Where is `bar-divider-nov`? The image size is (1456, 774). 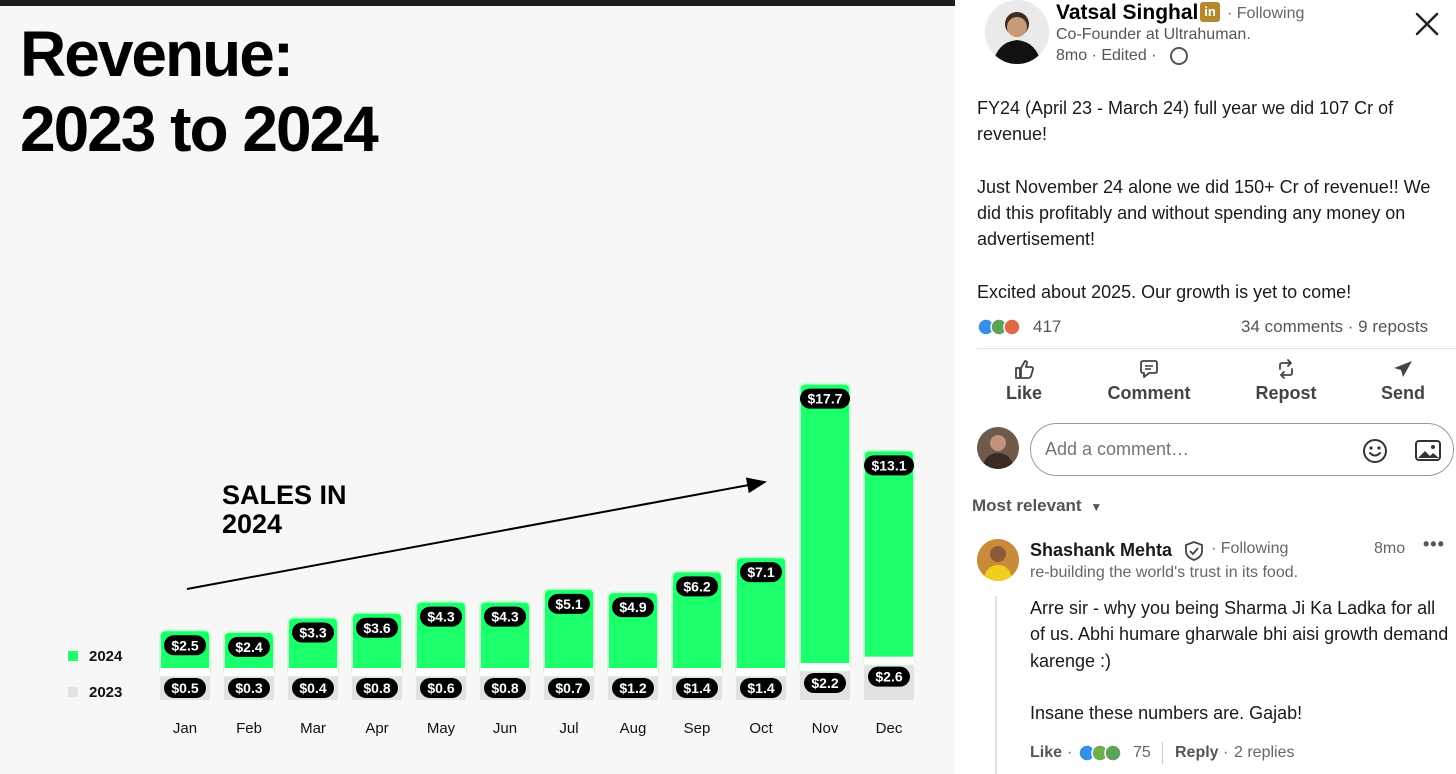 bar-divider-nov is located at coordinates (825, 667).